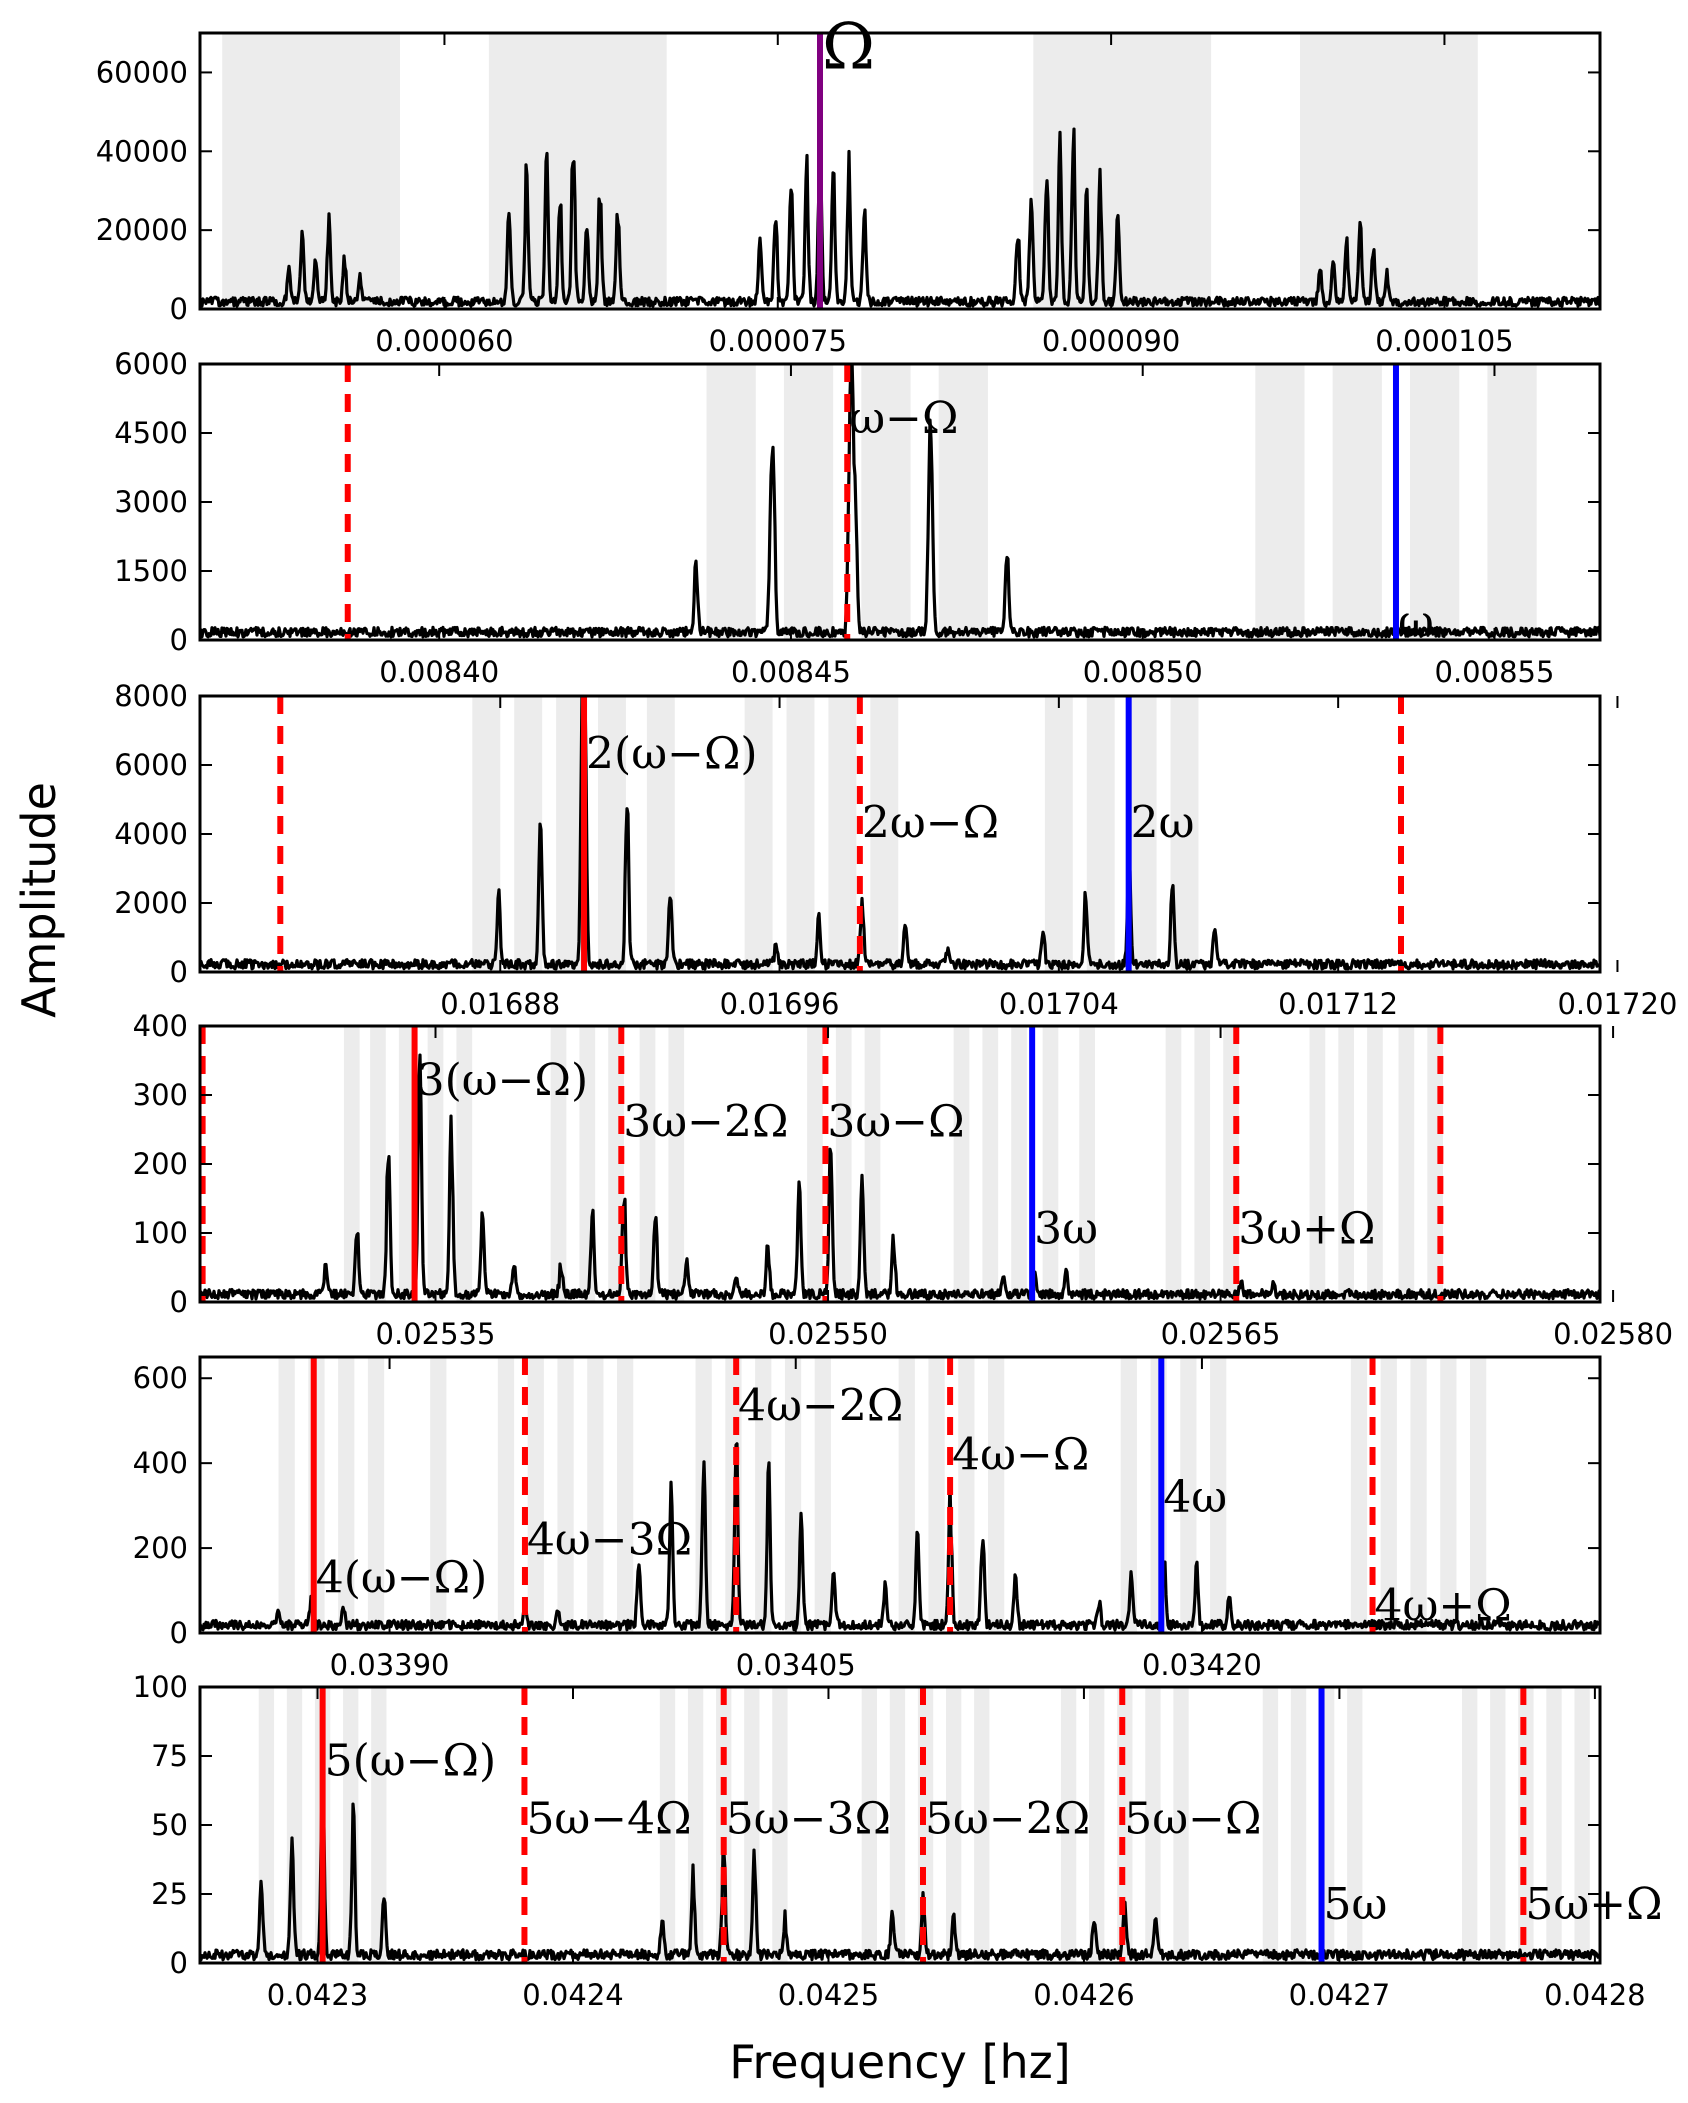  I want to click on y-tick-label: 200, so click(160, 1548).